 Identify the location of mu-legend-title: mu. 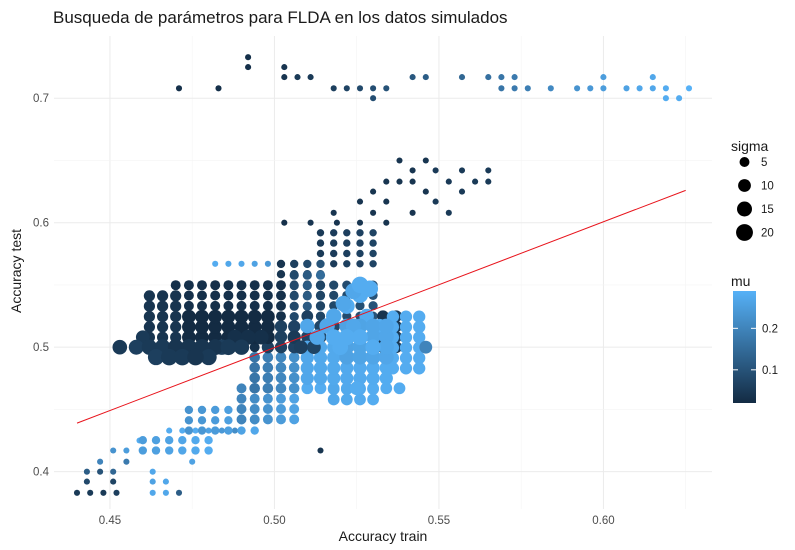
(740, 281).